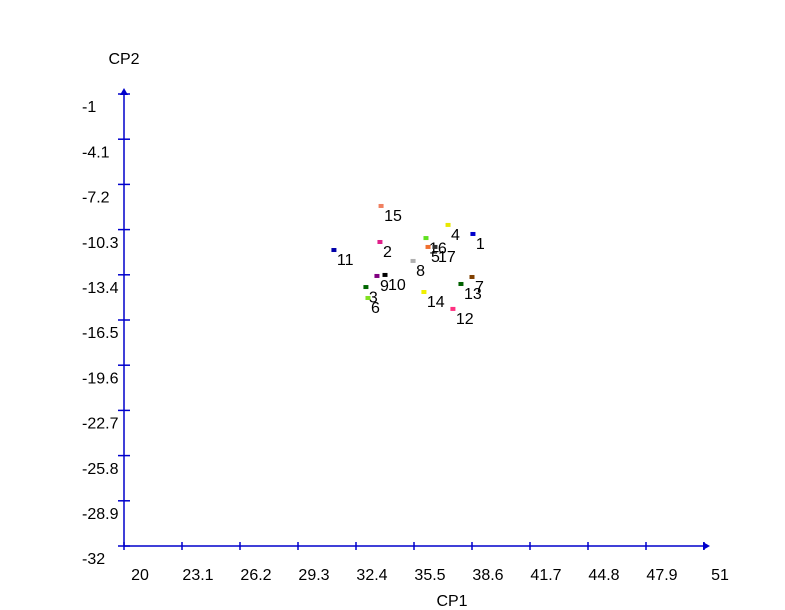 The image size is (785, 610). I want to click on x-tick-label: 35.5, so click(429, 575).